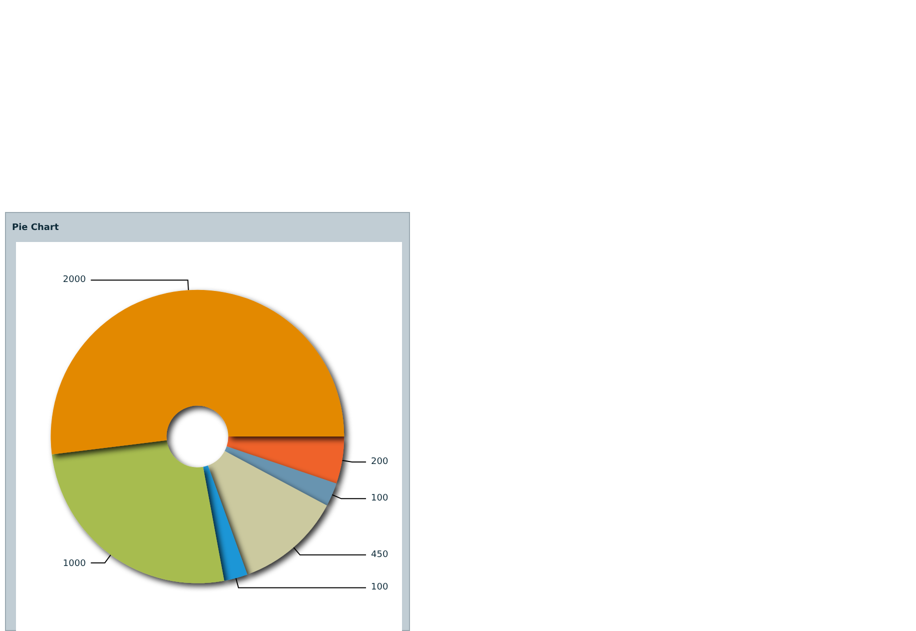 This screenshot has height=631, width=916. I want to click on chart-title: Pie Chart, so click(35, 228).